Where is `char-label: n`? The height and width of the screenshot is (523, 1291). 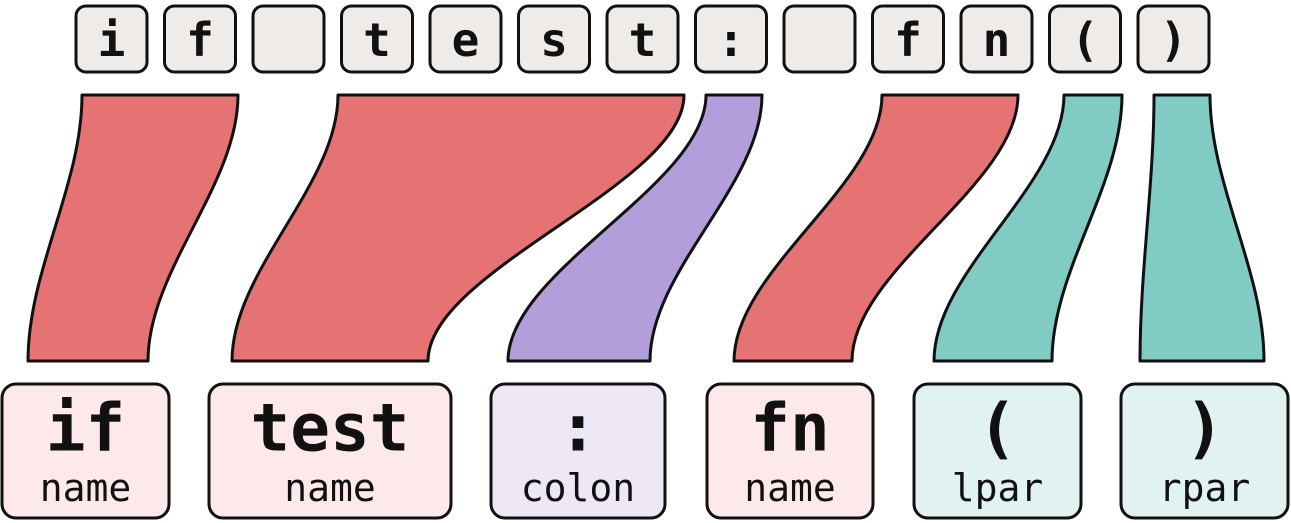 char-label: n is located at coordinates (997, 40).